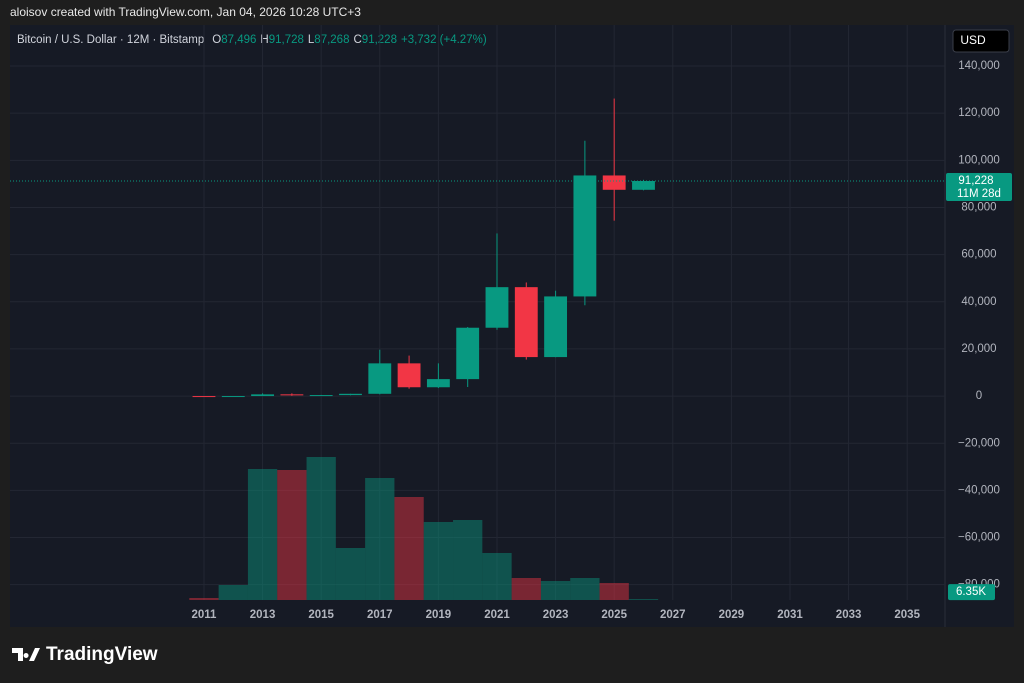  Describe the element at coordinates (978, 255) in the screenshot. I see `y-tick-label: 60,000` at that location.